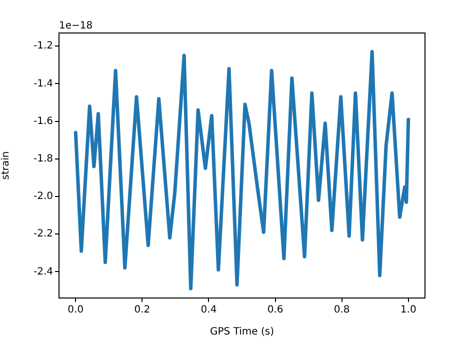 The image size is (474, 338). I want to click on y-axis-title: strain, so click(6, 165).